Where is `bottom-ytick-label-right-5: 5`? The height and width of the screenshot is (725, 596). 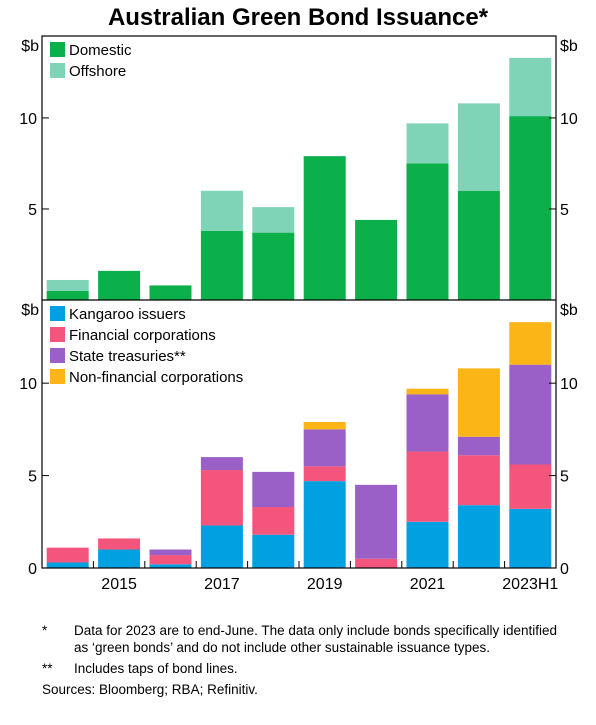
bottom-ytick-label-right-5: 5 is located at coordinates (564, 477).